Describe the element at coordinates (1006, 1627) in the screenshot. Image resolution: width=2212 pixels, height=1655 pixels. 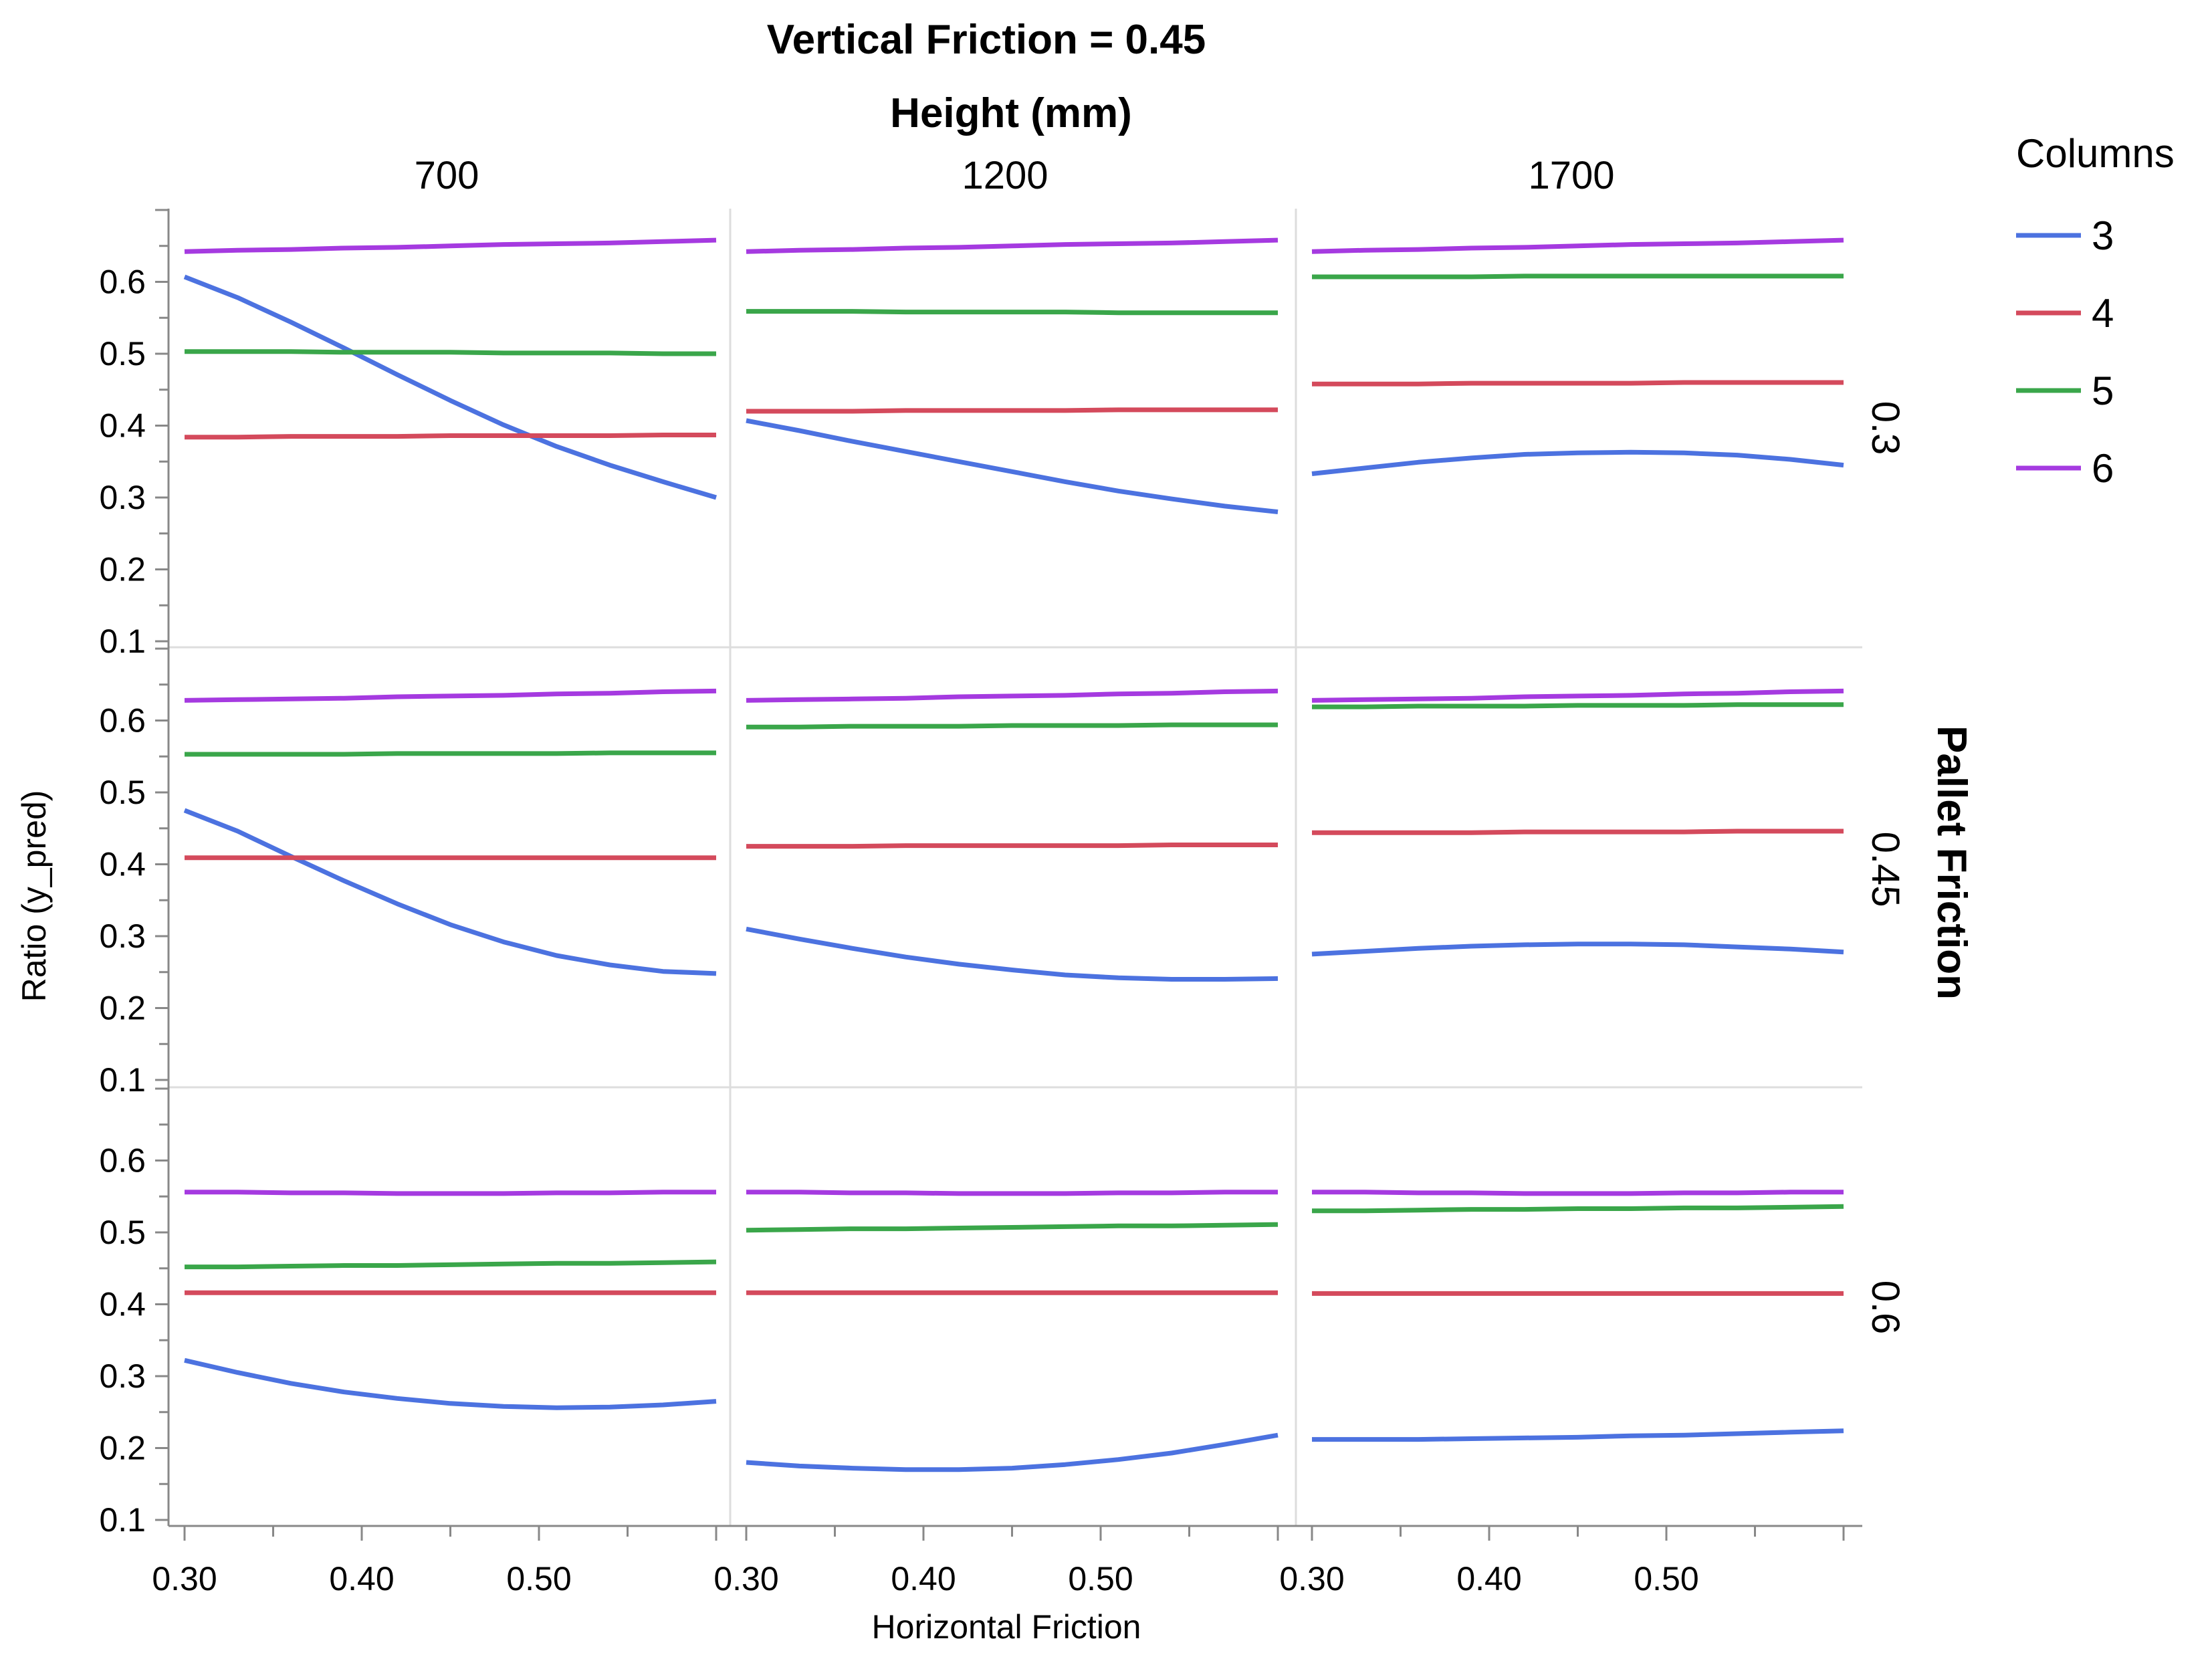
I see `x-axis-title: Horizontal Friction` at that location.